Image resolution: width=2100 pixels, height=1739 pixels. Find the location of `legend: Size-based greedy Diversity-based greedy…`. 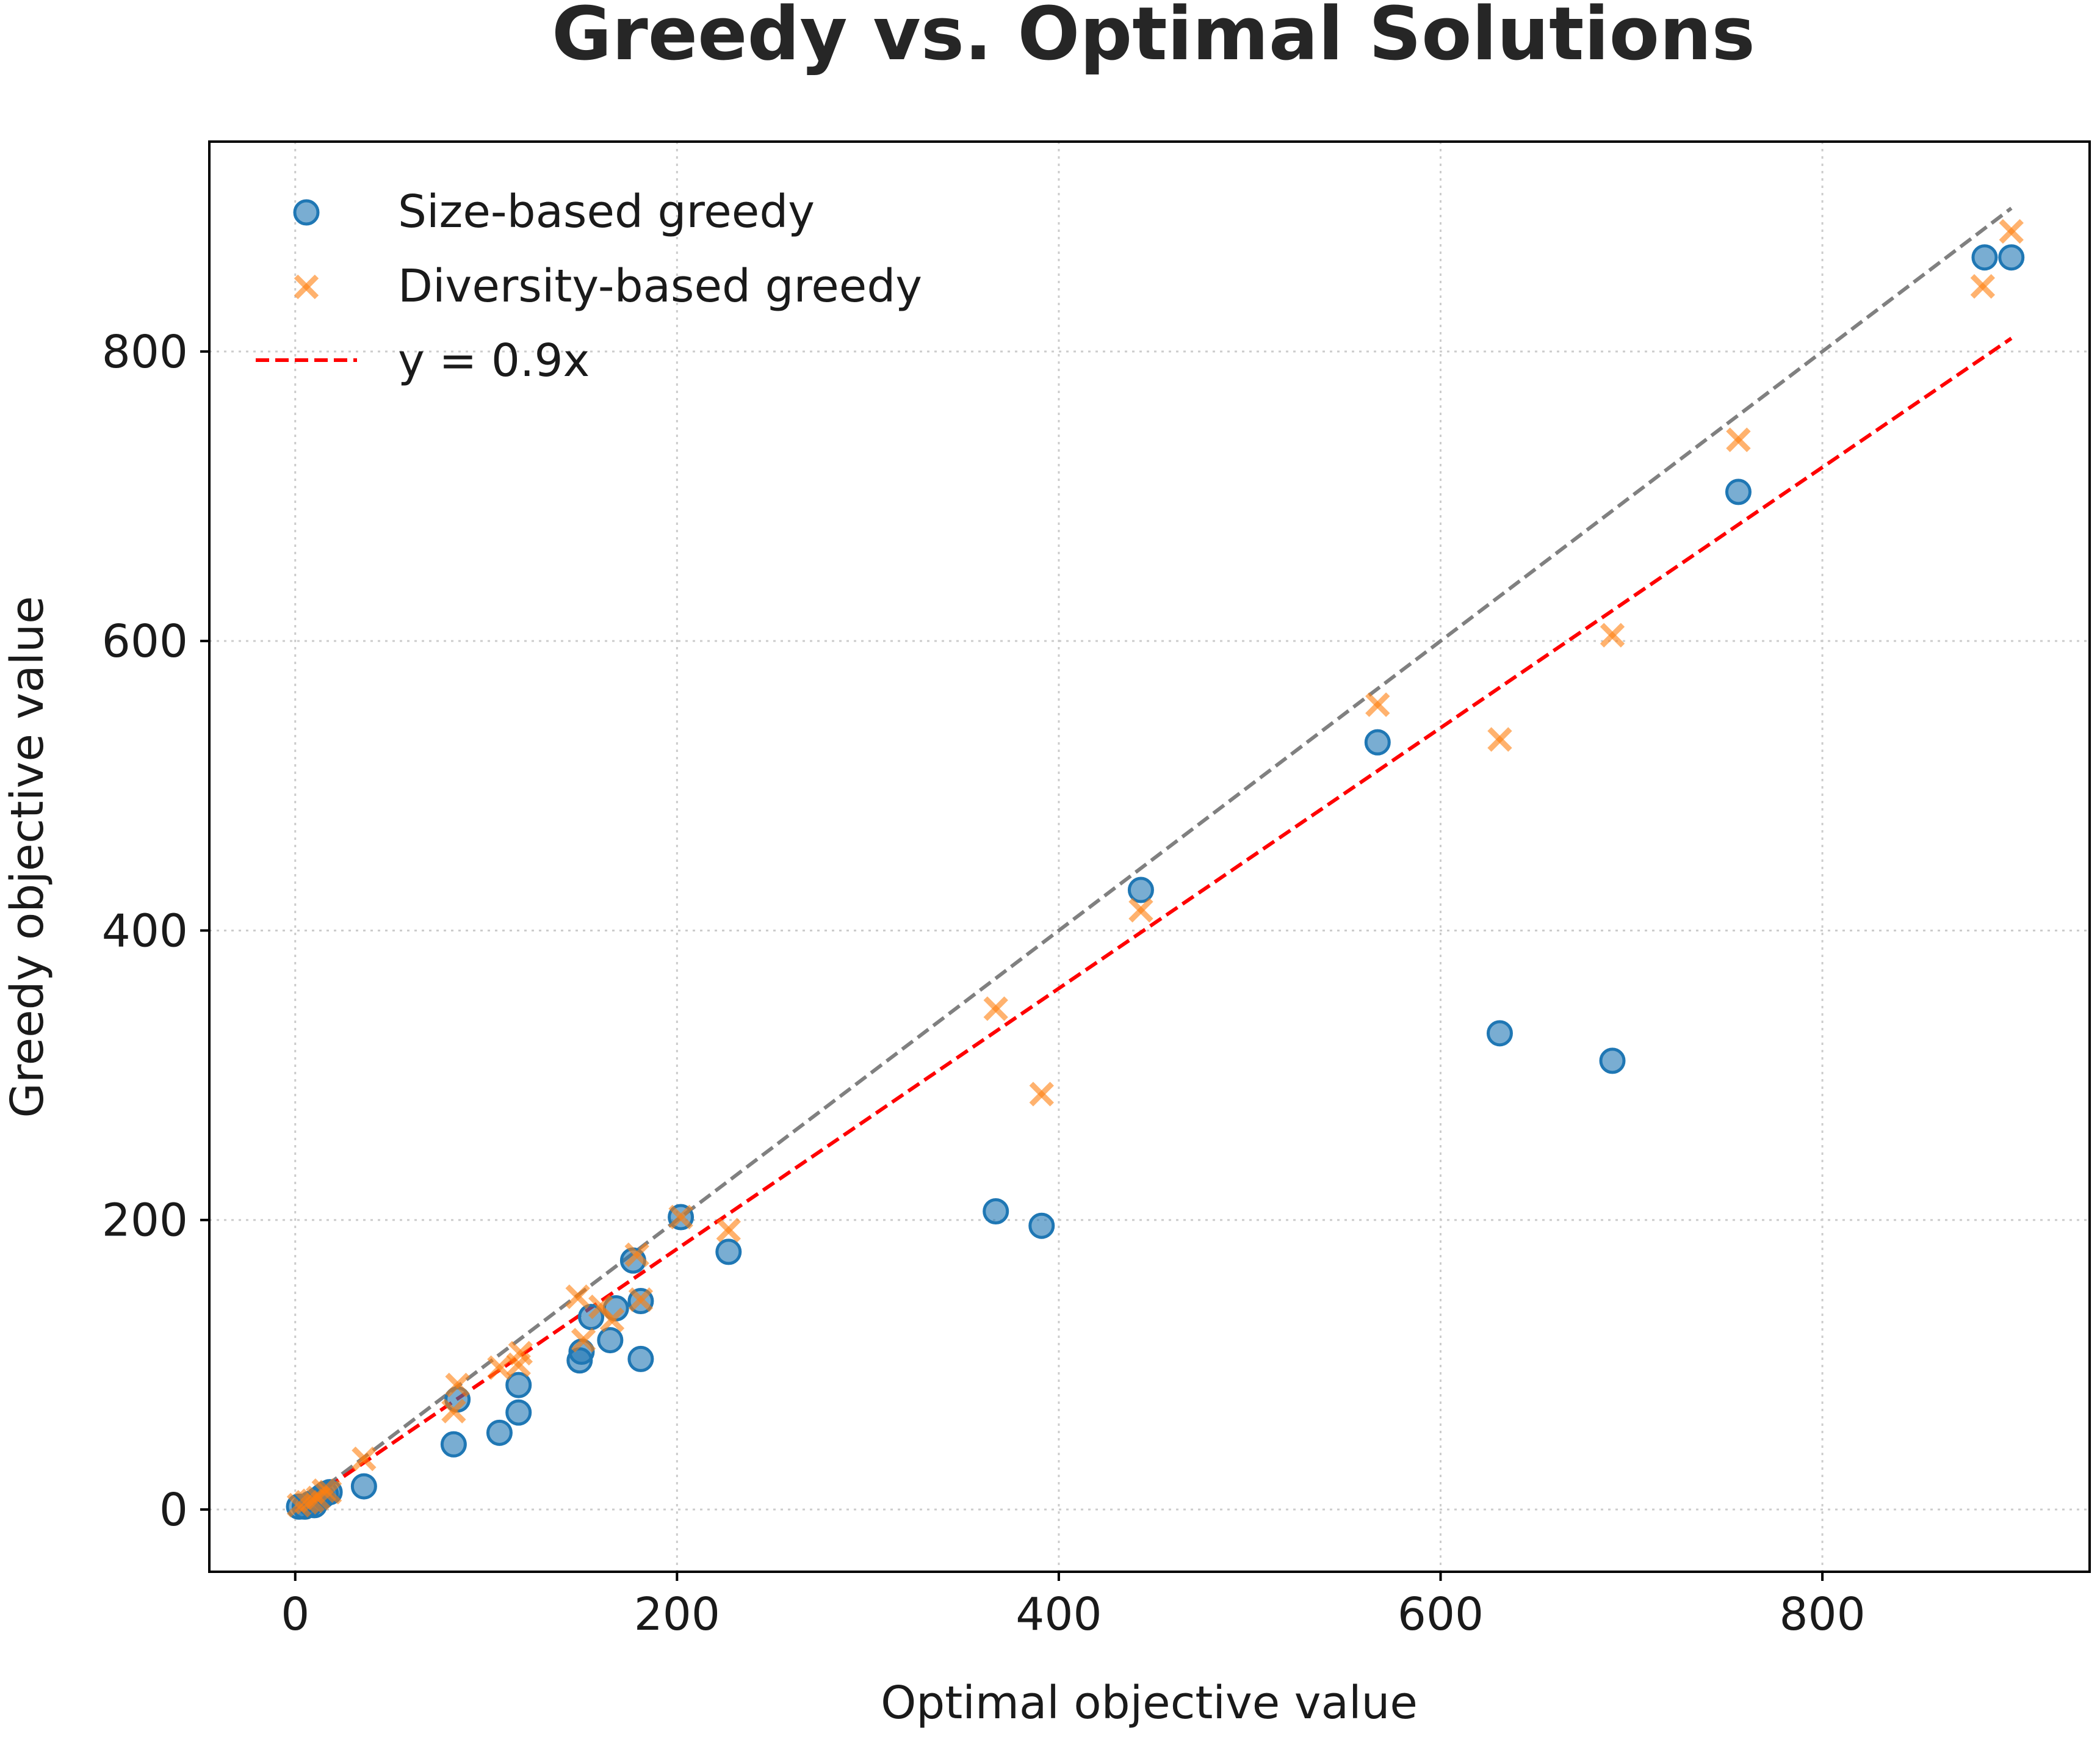

legend: Size-based greedy Diversity-based greedy… is located at coordinates (589, 286).